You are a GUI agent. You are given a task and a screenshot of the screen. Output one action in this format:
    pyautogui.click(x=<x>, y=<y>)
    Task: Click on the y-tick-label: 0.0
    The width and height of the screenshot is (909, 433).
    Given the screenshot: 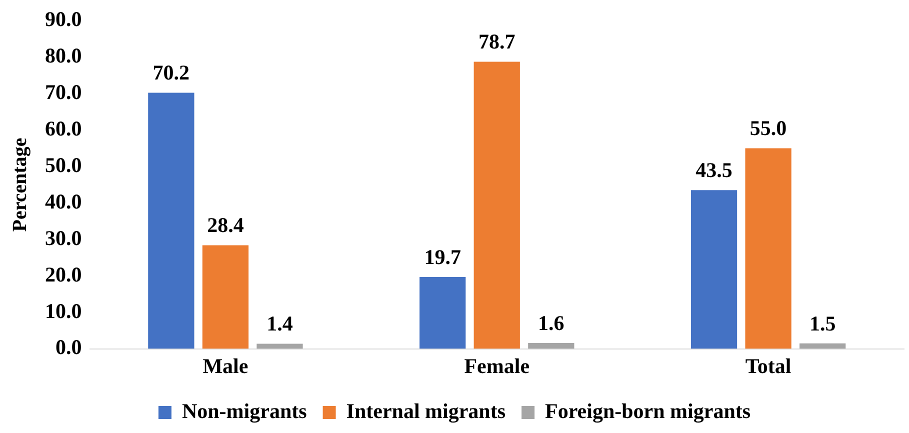 What is the action you would take?
    pyautogui.click(x=69, y=347)
    